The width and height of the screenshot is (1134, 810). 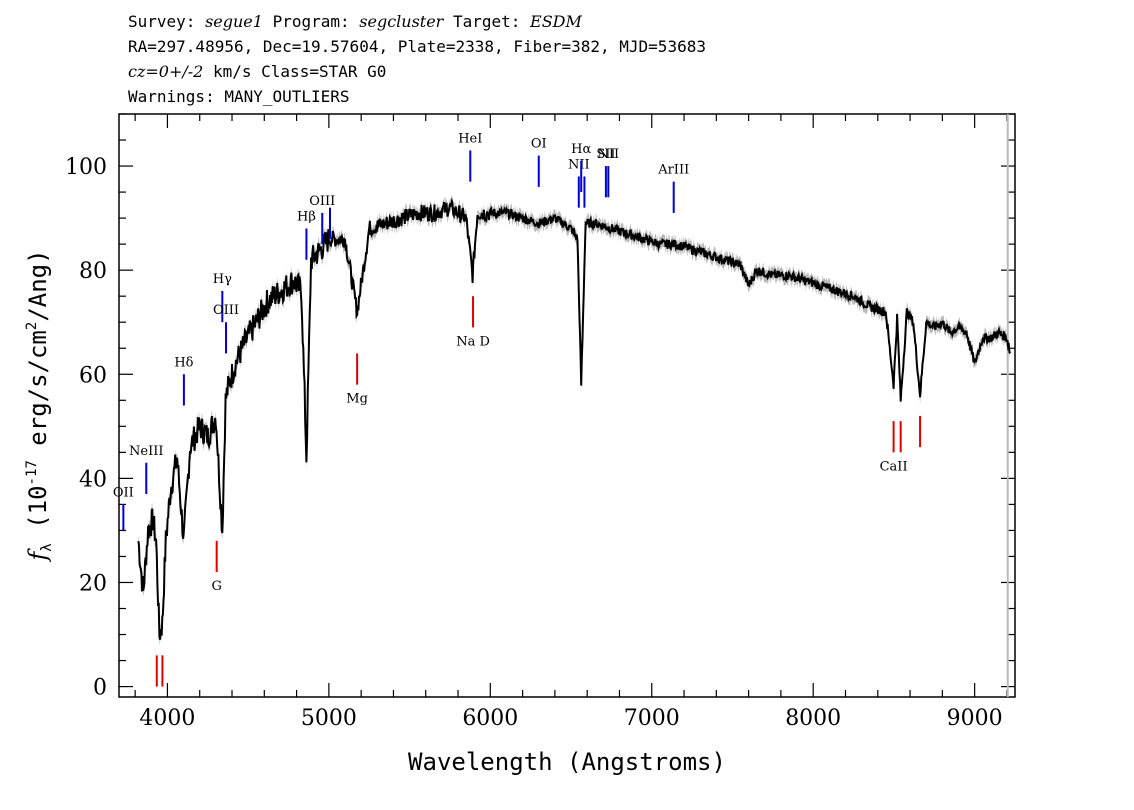 I want to click on target-label: Target:, so click(x=486, y=21).